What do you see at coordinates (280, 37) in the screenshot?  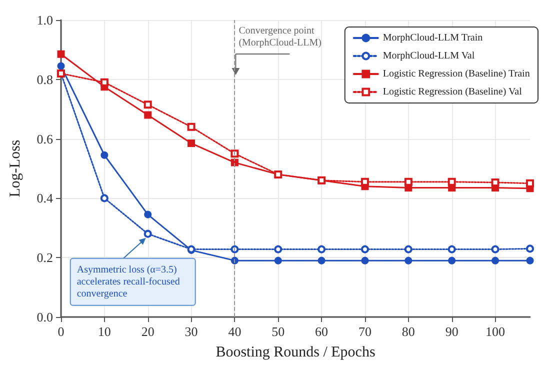 I see `ref-line-label: Convergence point (MorphCloud-LLM)` at bounding box center [280, 37].